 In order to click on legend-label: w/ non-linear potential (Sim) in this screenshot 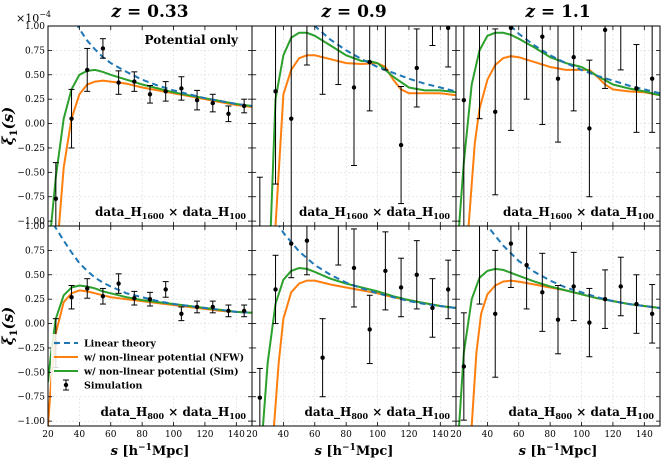, I will do `click(161, 372)`.